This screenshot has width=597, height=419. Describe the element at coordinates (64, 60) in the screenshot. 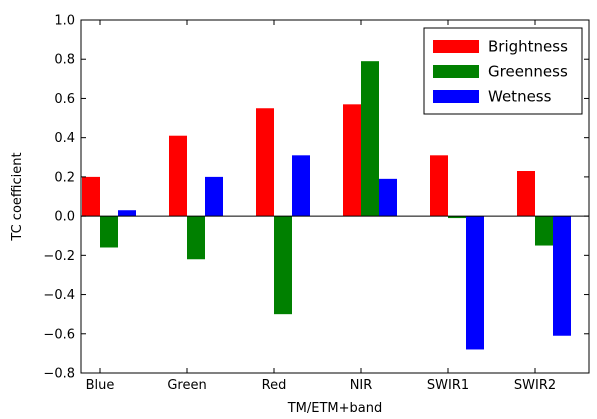

I see `y-tick-label: 0.8` at that location.